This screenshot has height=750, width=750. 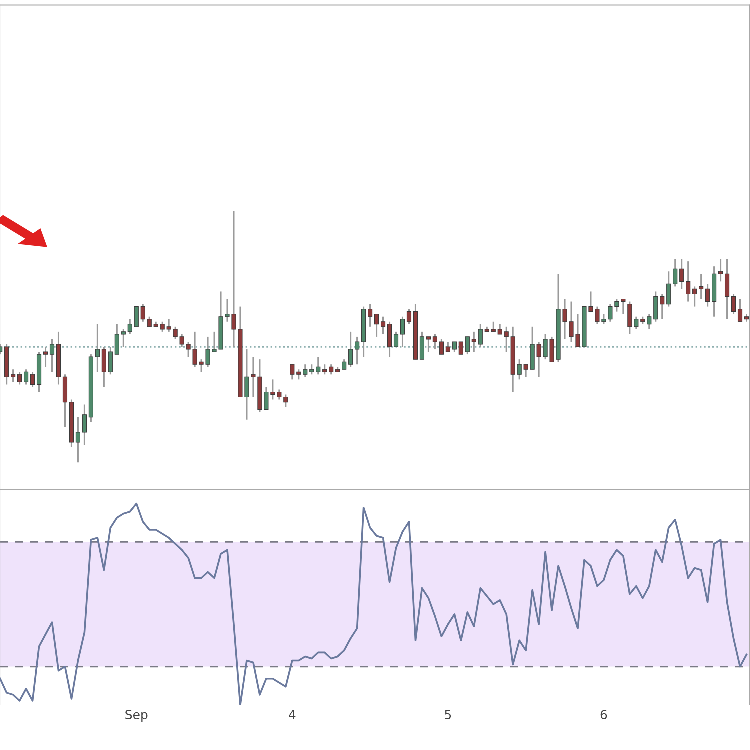 I want to click on x-tick-label: Sep, so click(x=137, y=716).